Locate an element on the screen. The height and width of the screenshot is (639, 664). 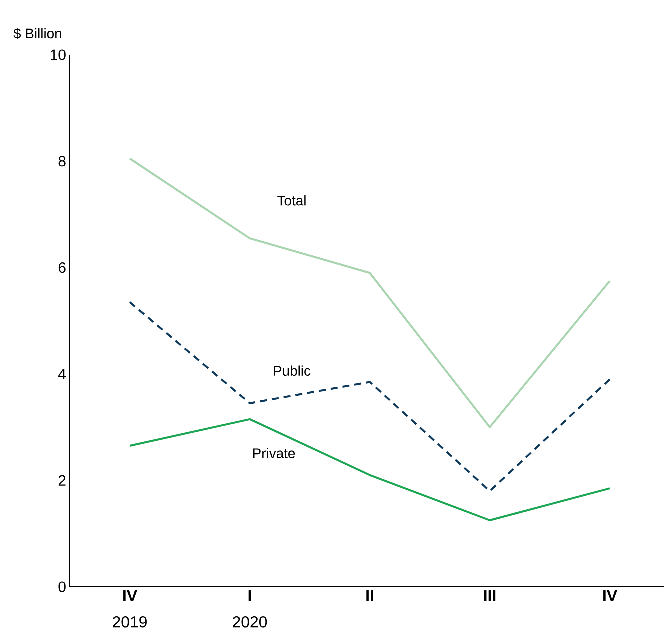
y-tick-label: 10 is located at coordinates (58, 55).